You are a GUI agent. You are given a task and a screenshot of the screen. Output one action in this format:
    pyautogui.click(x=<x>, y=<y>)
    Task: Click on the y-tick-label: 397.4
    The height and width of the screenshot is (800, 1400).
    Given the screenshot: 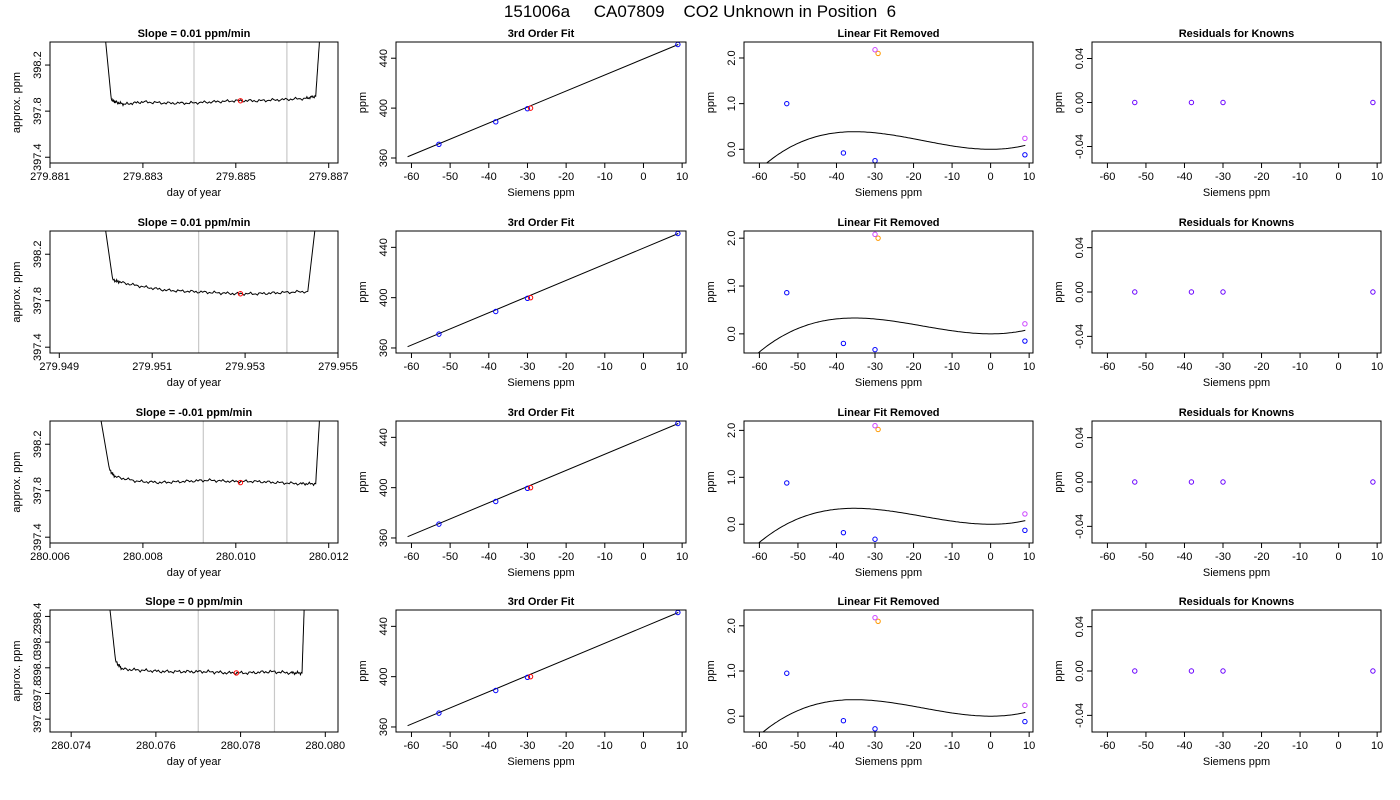 What is the action you would take?
    pyautogui.click(x=38, y=347)
    